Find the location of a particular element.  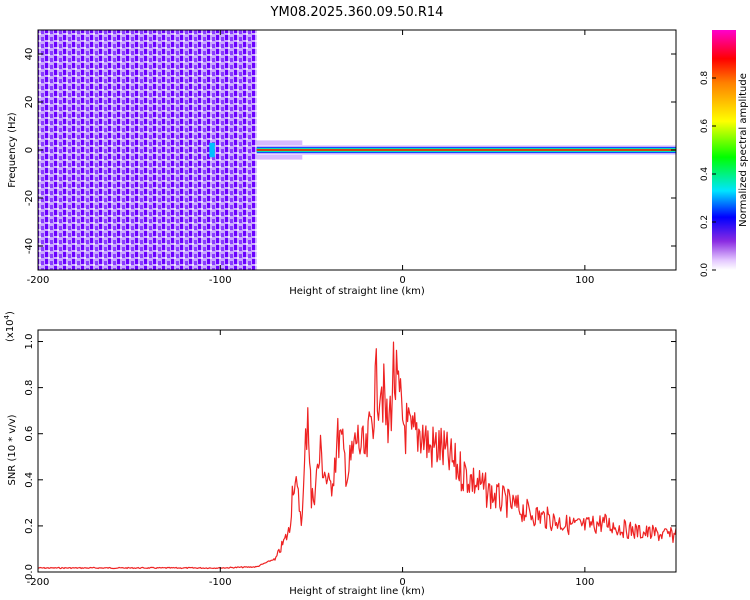

colorbar-axis: 0.0 0.2 0.4 0.6 0.8 is located at coordinates (708, 174).